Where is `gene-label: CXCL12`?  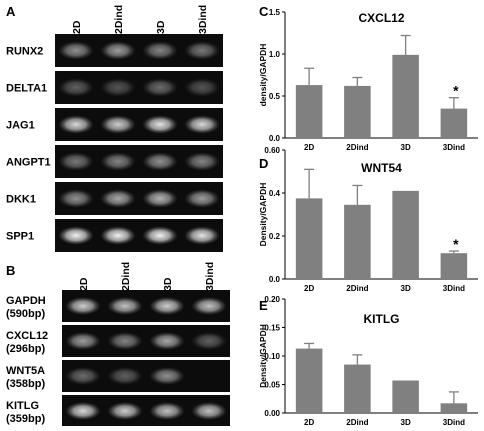 gene-label: CXCL12 is located at coordinates (27, 336).